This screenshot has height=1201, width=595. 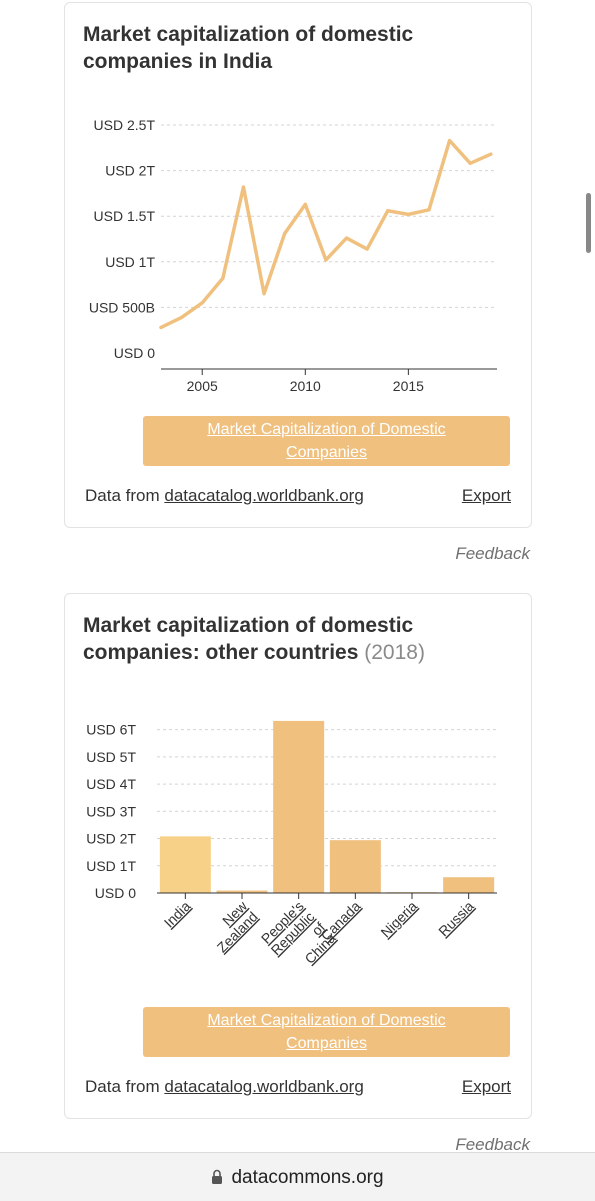 I want to click on url-bar: datacommons.org, so click(x=297, y=1176).